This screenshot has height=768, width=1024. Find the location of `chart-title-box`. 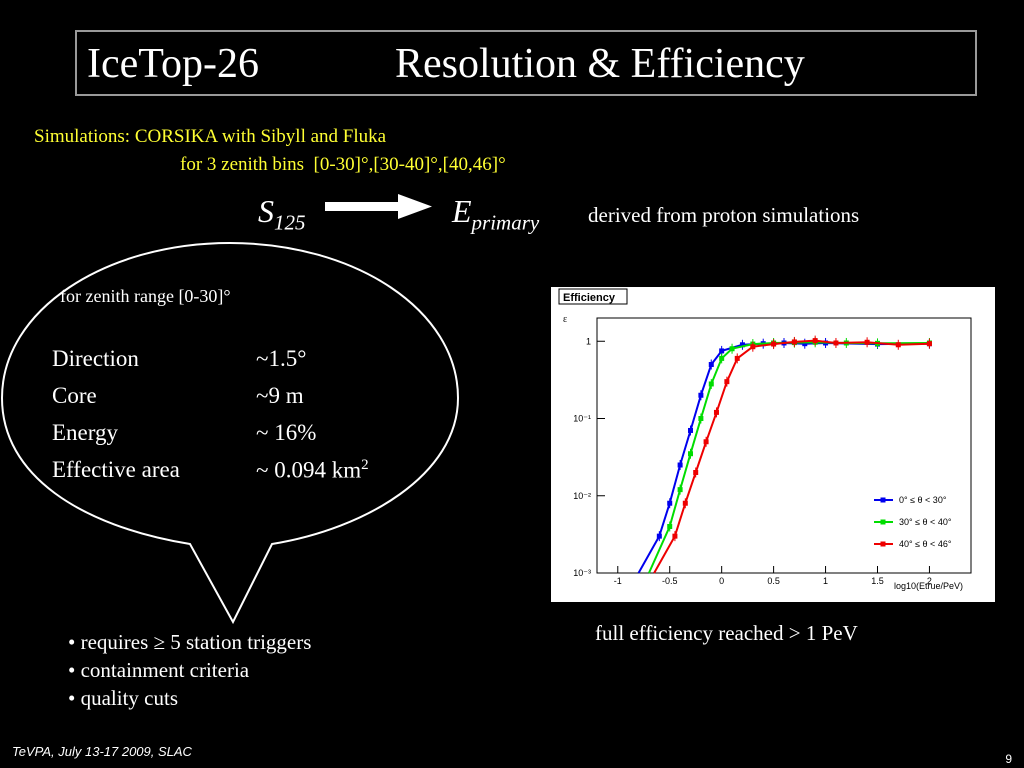

chart-title-box is located at coordinates (593, 296).